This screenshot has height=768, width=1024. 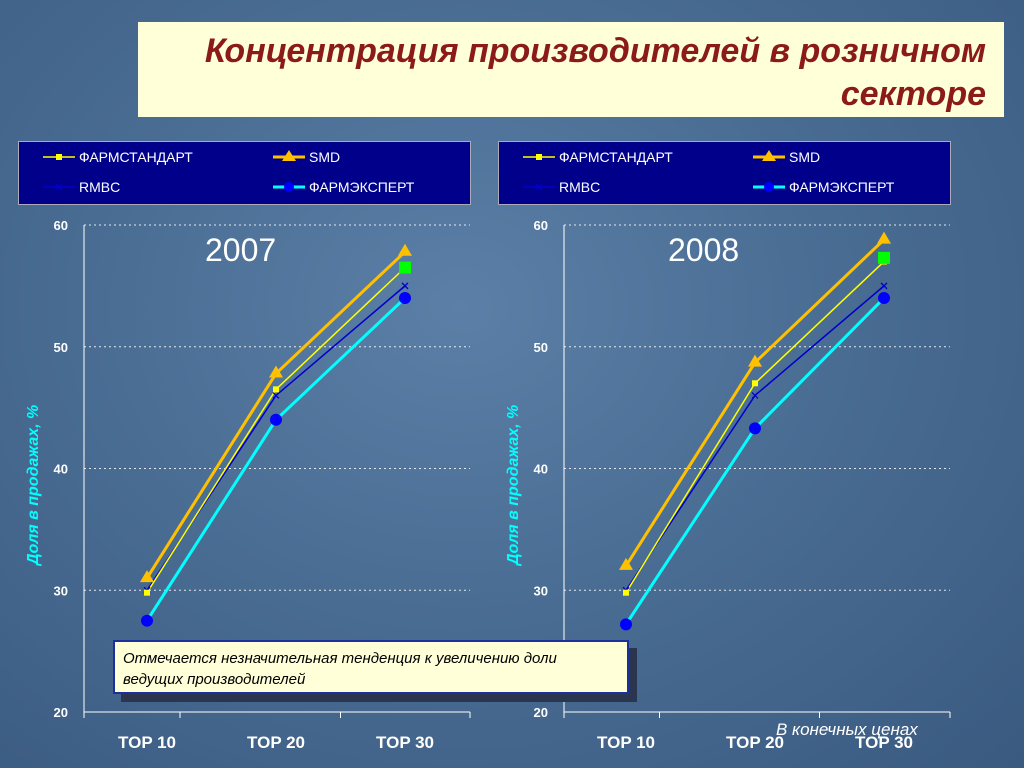 I want to click on y-axis-label-2008: Доля в продажах, %, so click(x=513, y=484).